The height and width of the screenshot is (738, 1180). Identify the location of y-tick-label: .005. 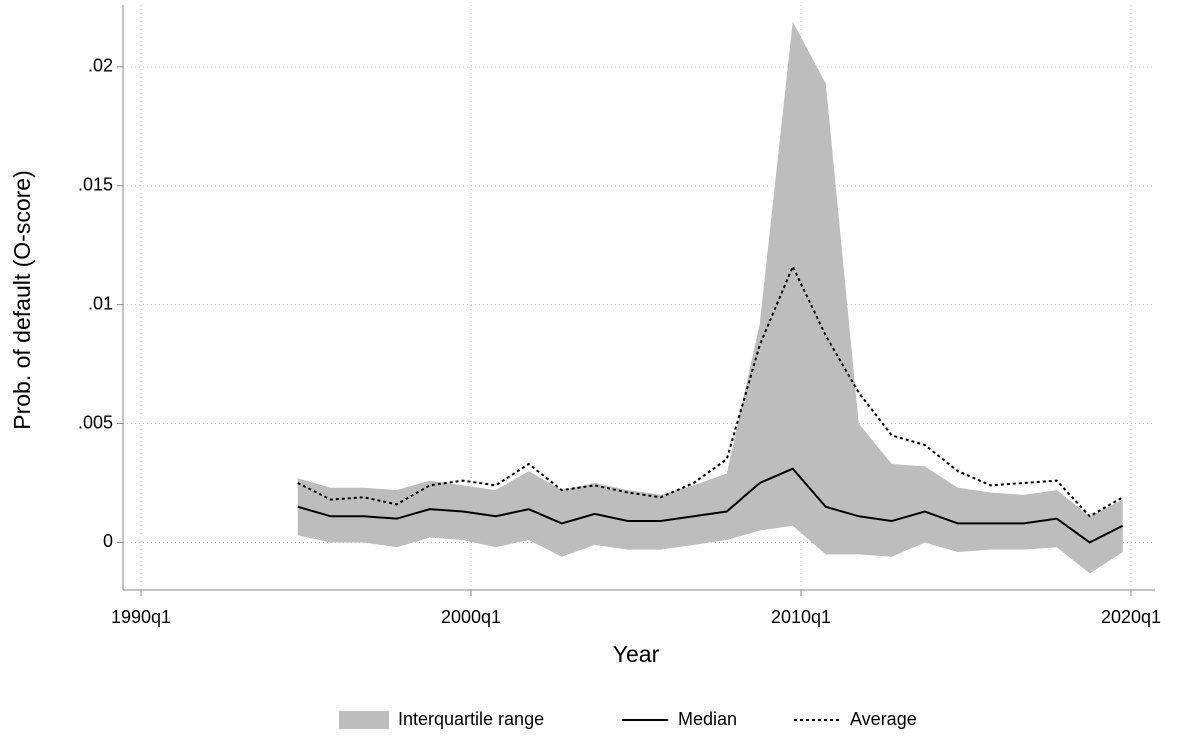
(95, 422).